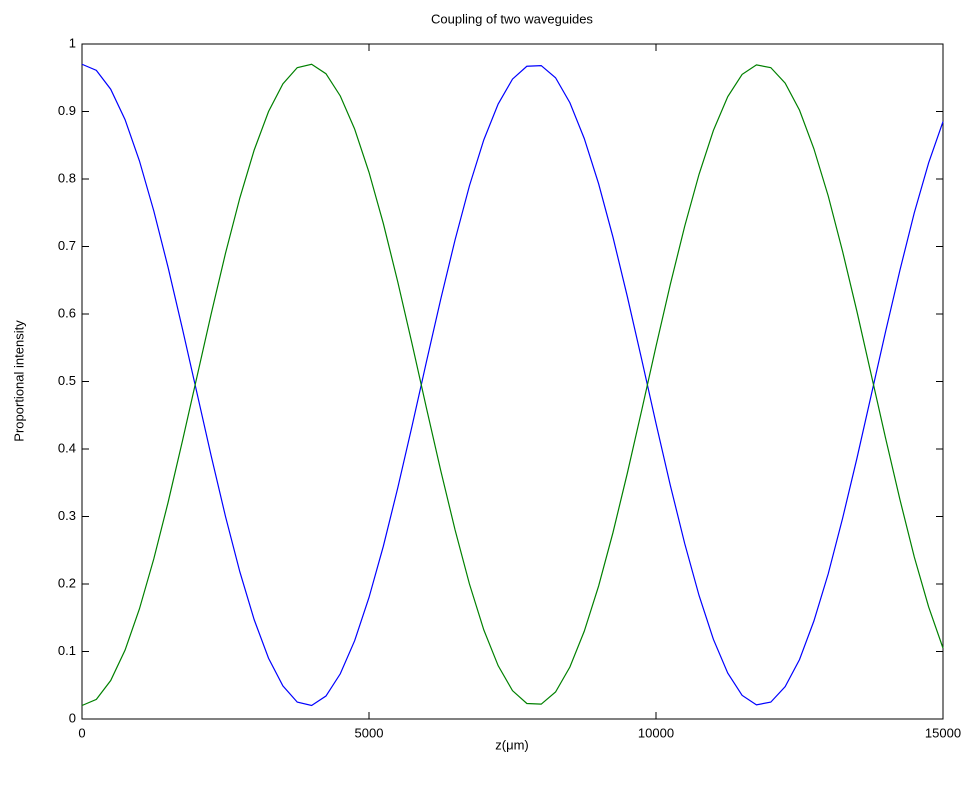  What do you see at coordinates (72, 717) in the screenshot?
I see `y-tick-label: 0` at bounding box center [72, 717].